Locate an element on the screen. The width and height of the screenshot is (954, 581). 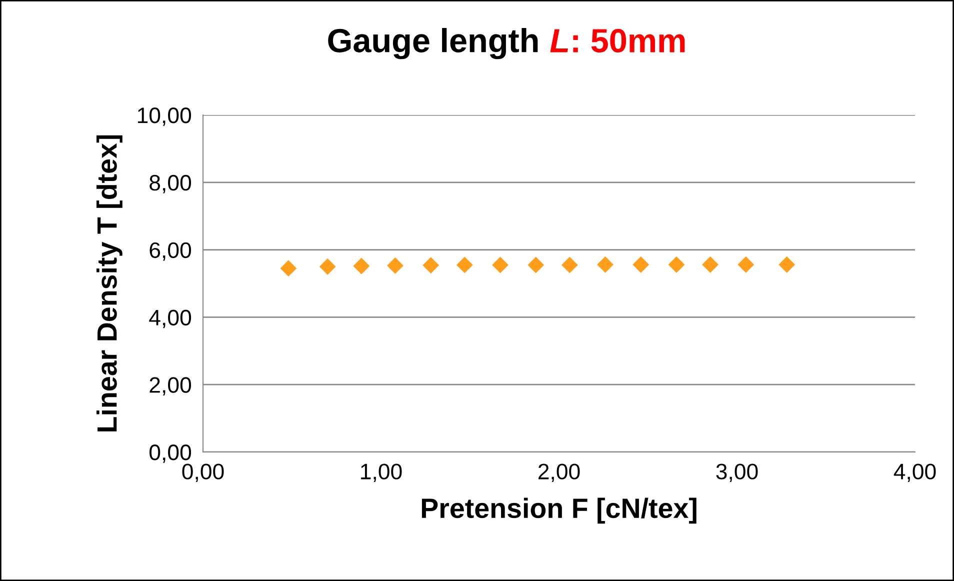
x-tick-label: 0,00 is located at coordinates (203, 473).